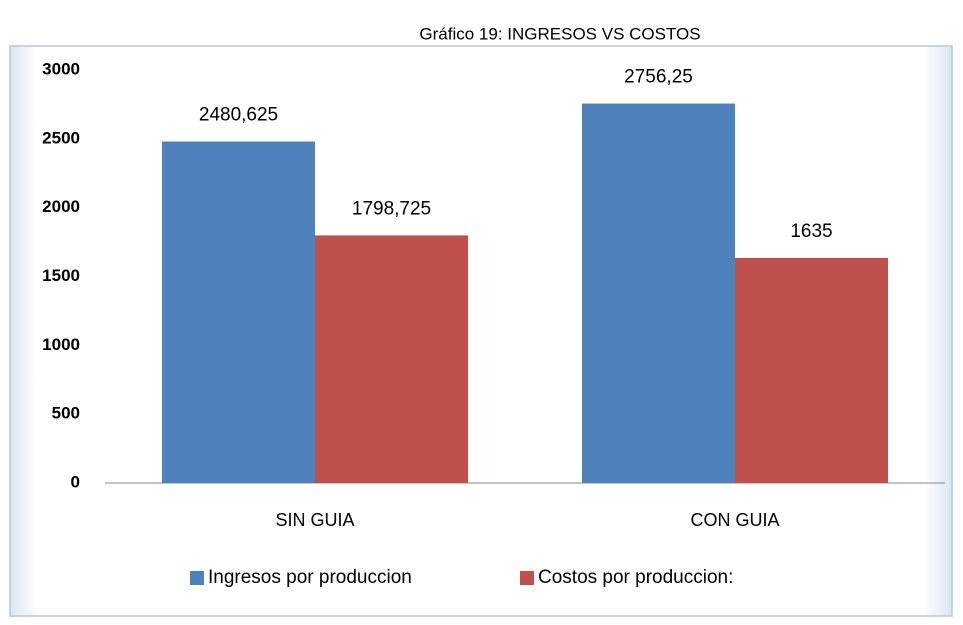 Image resolution: width=963 pixels, height=625 pixels. Describe the element at coordinates (310, 577) in the screenshot. I see `legend-label: Ingresos por produccion` at that location.